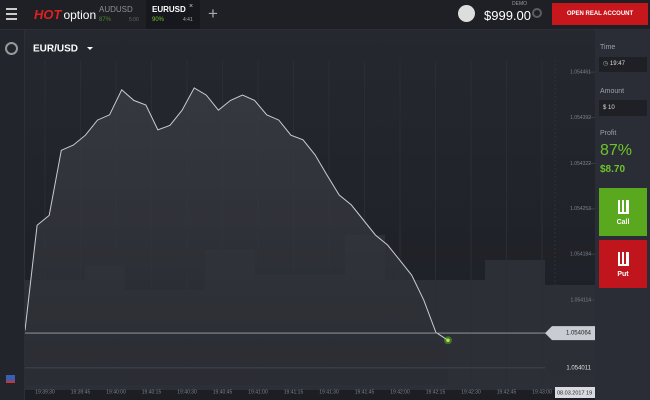  What do you see at coordinates (448, 340) in the screenshot?
I see `current-point` at bounding box center [448, 340].